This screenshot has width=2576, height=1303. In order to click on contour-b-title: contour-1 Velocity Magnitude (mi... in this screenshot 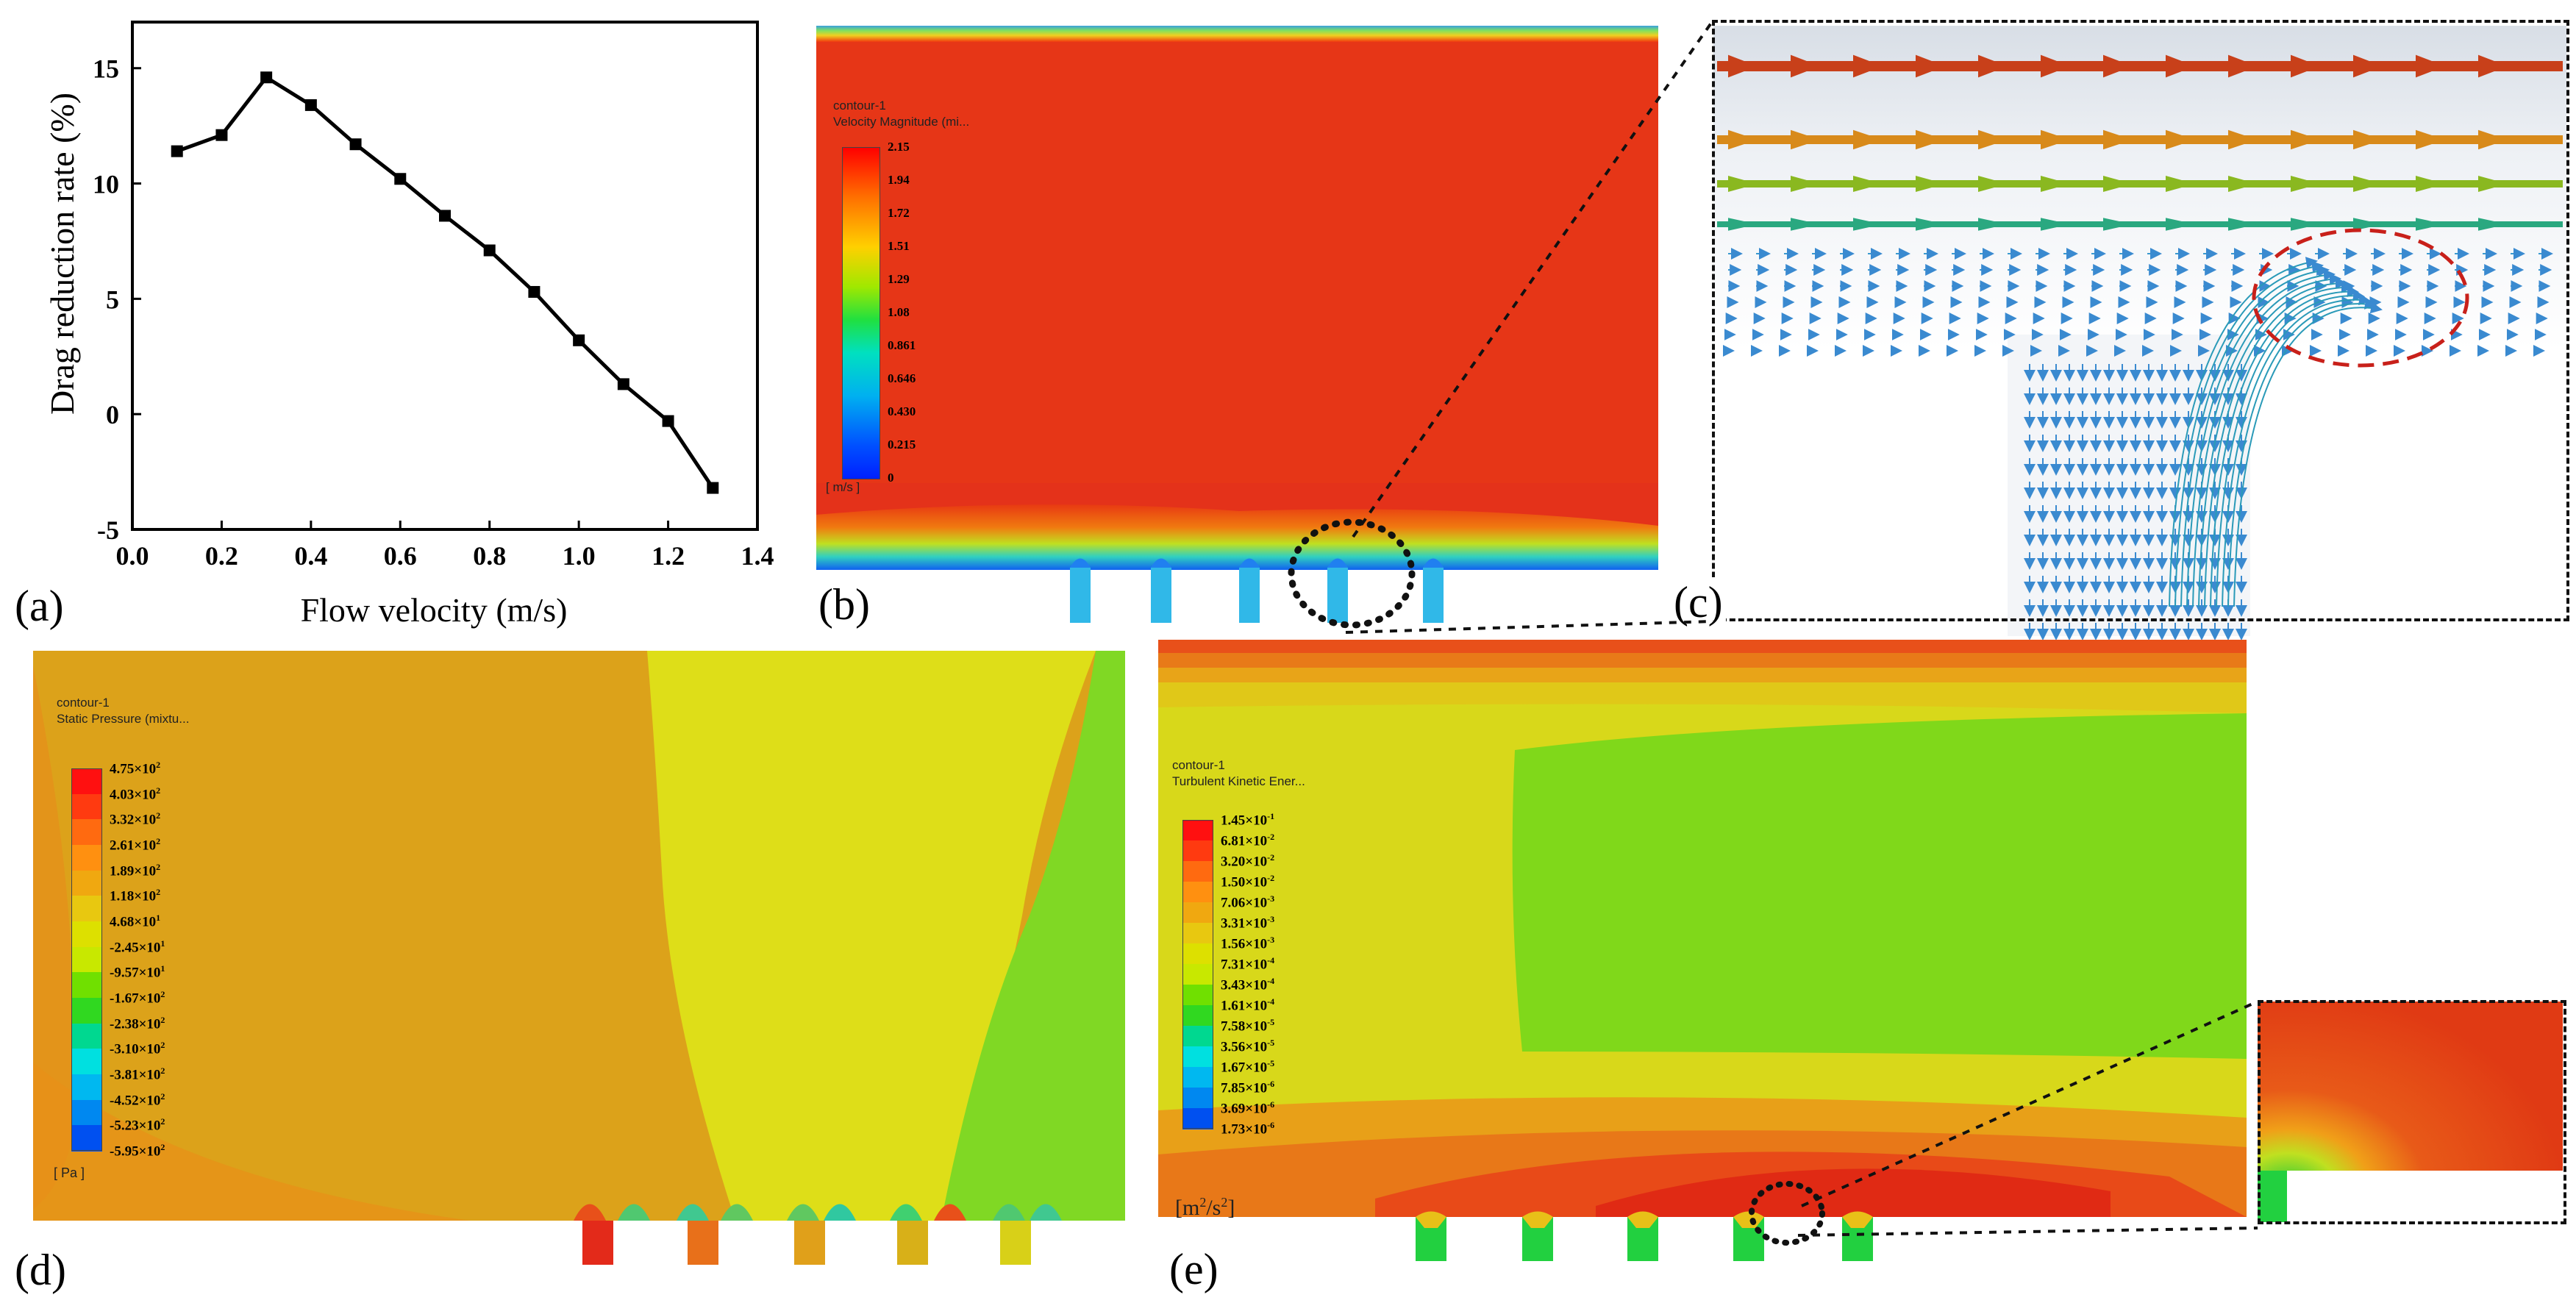, I will do `click(901, 114)`.